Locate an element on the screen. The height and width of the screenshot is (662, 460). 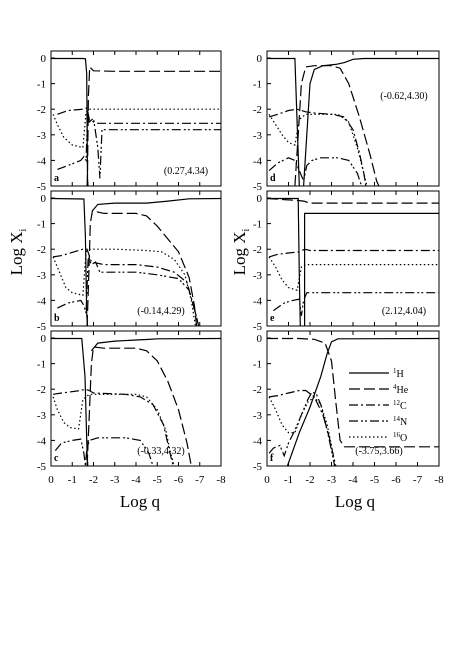
y-axis-label-left: Log Xi is located at coordinates (18, 251).